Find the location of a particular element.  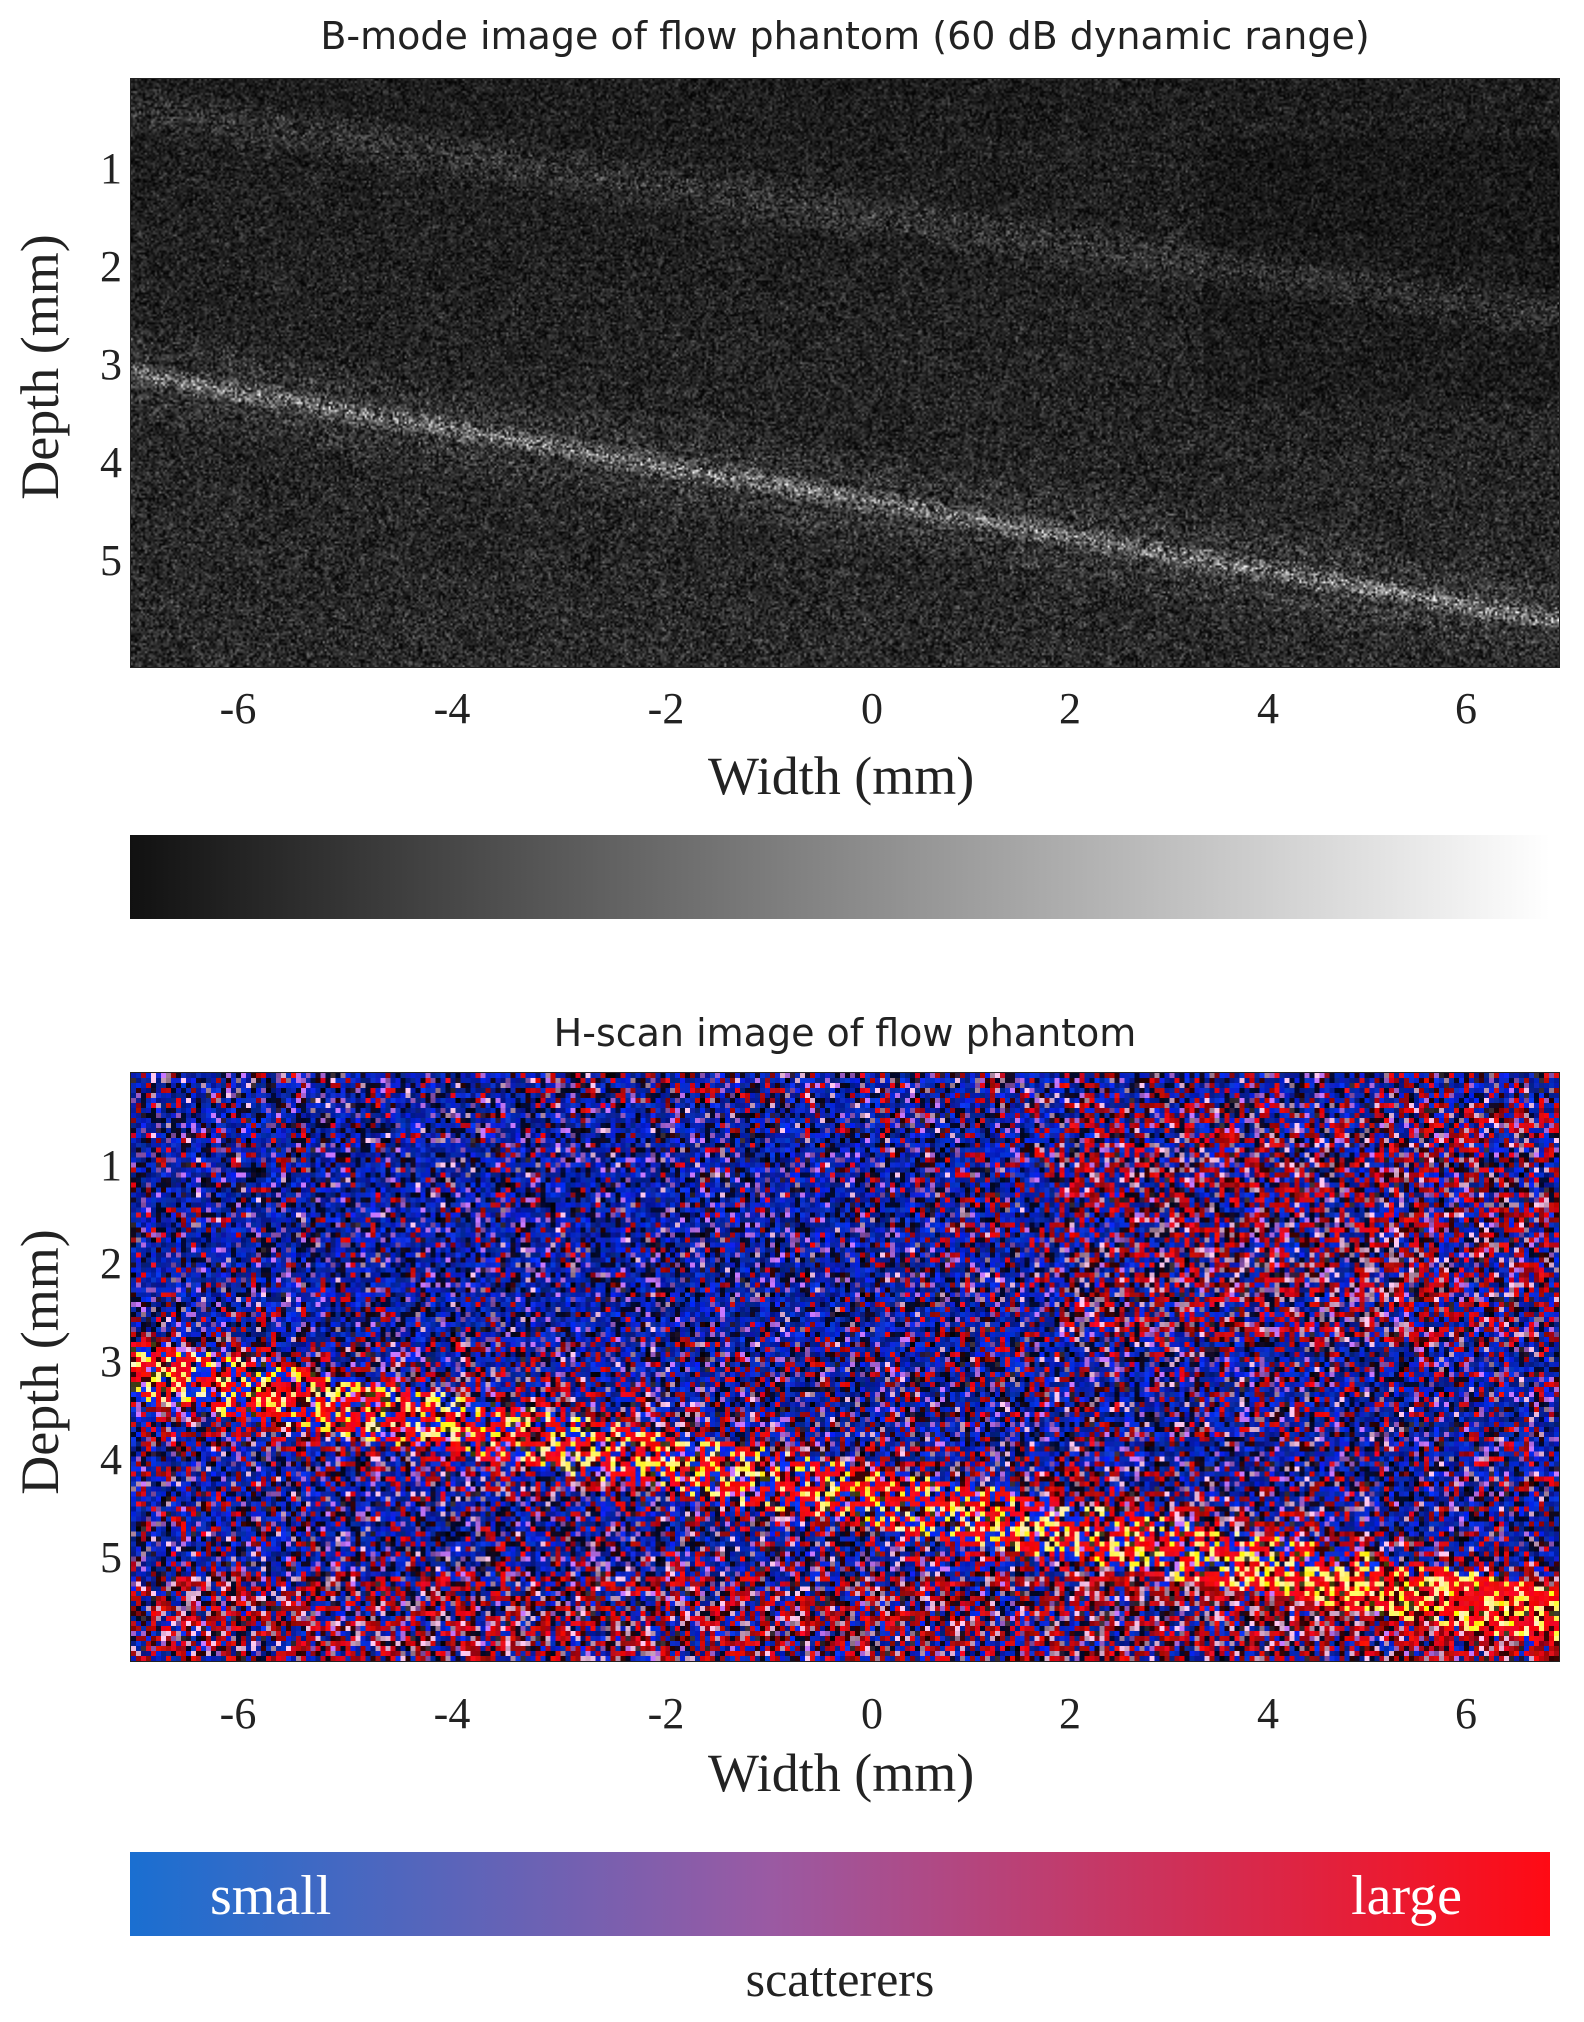

bmode-ytick-1: 1 is located at coordinates (111, 168).